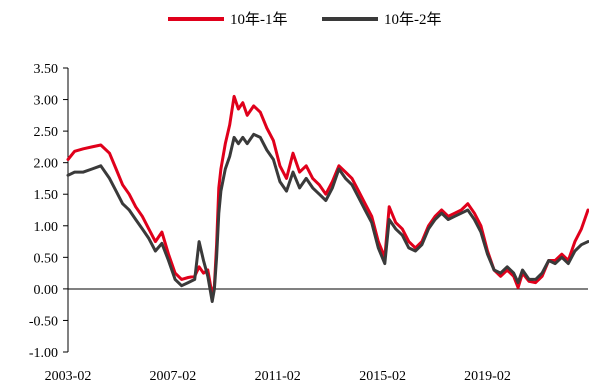 The height and width of the screenshot is (383, 589). I want to click on y-tick-label: -1.00, so click(43, 353).